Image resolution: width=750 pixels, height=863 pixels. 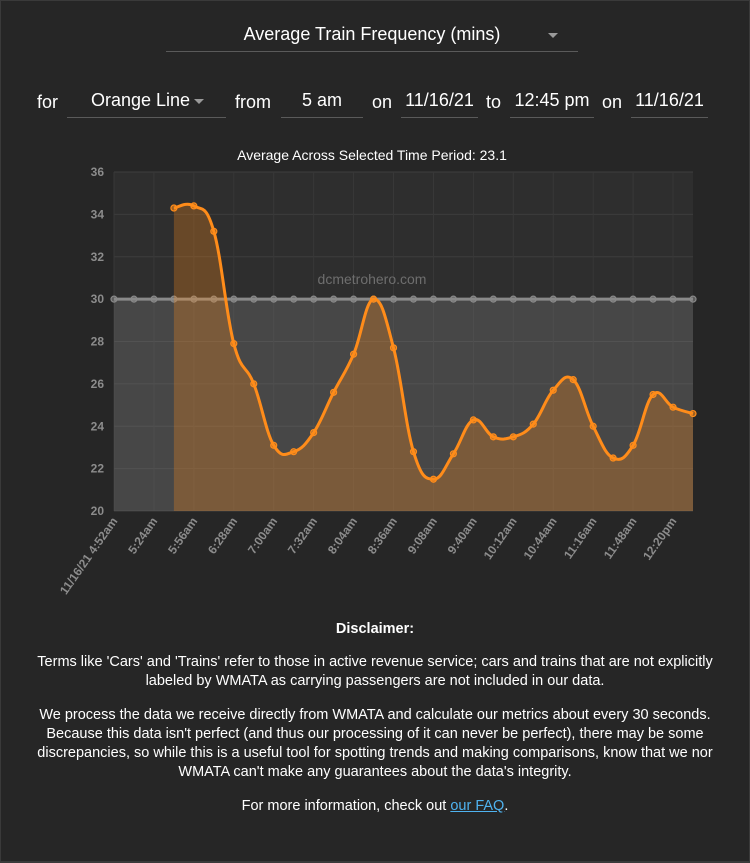 I want to click on end-time-value: 12:45 pm, so click(x=552, y=100).